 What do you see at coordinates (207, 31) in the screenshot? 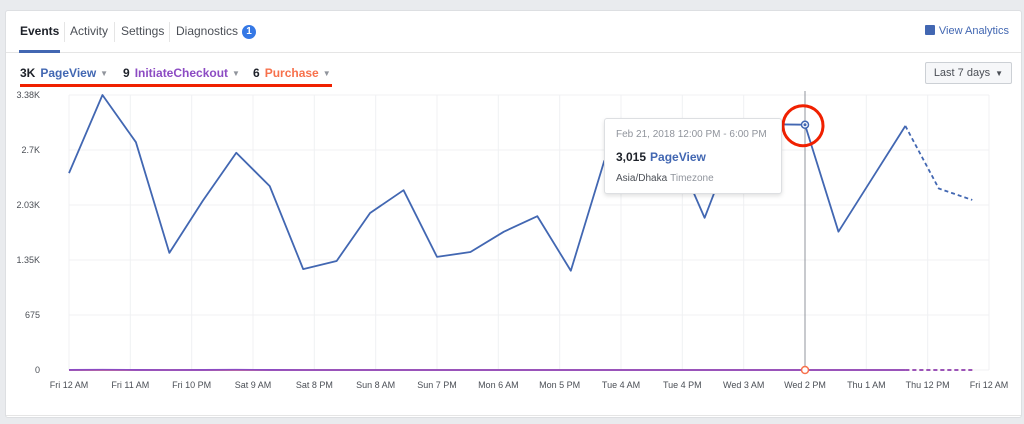
I see `tab-label: Diagnostics` at bounding box center [207, 31].